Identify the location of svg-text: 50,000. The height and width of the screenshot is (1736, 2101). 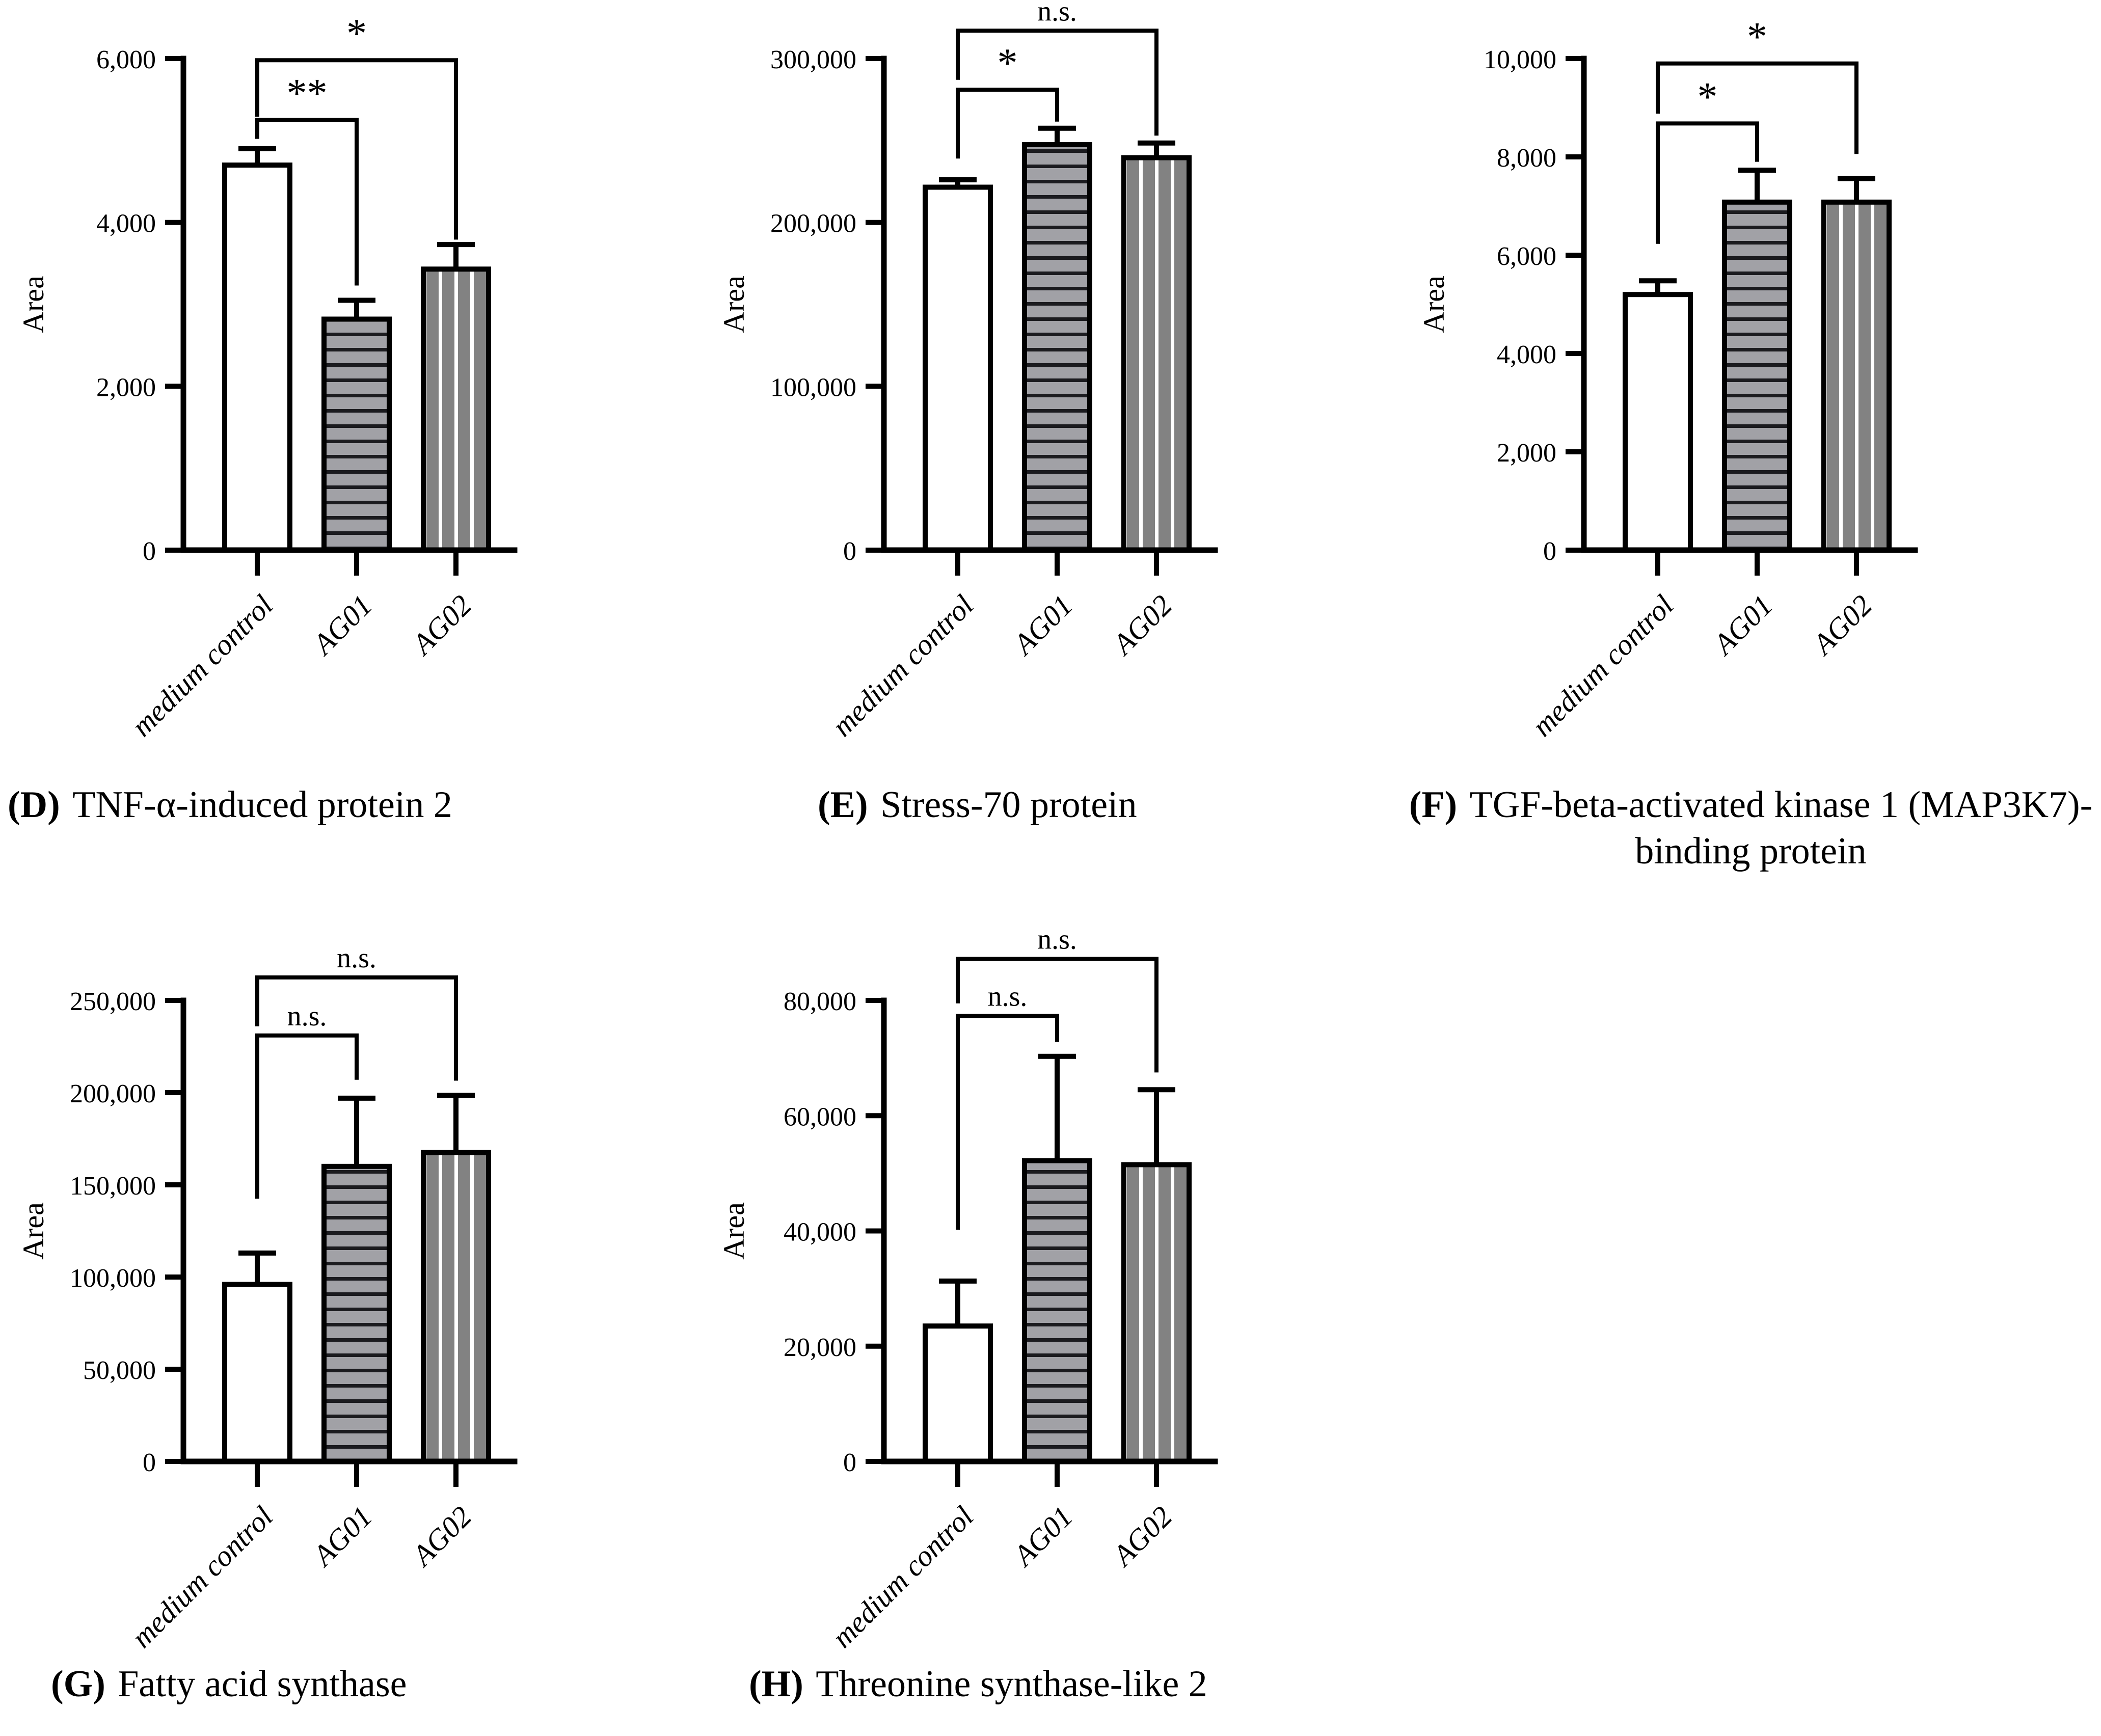
(119, 1370).